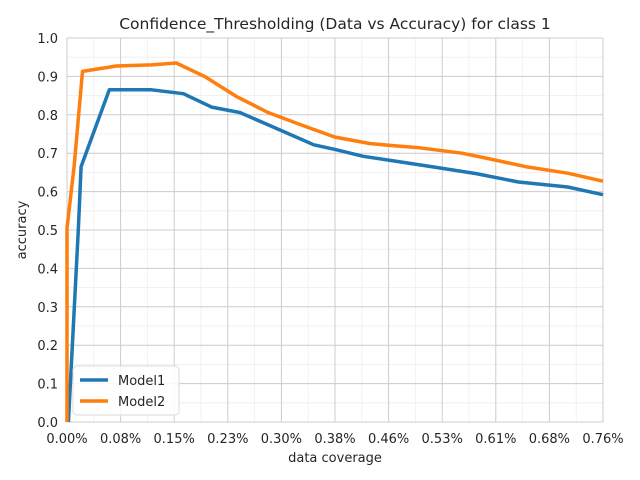 Image resolution: width=640 pixels, height=480 pixels. I want to click on legend-label-model1: Model1, so click(141, 381).